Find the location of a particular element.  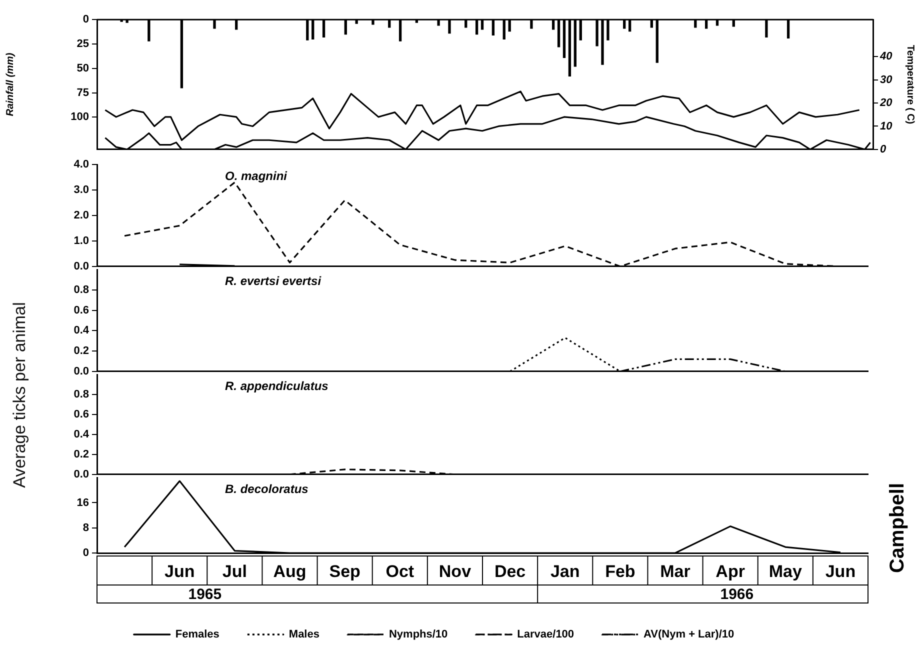

legend-label: Nymphs/10 is located at coordinates (418, 634).